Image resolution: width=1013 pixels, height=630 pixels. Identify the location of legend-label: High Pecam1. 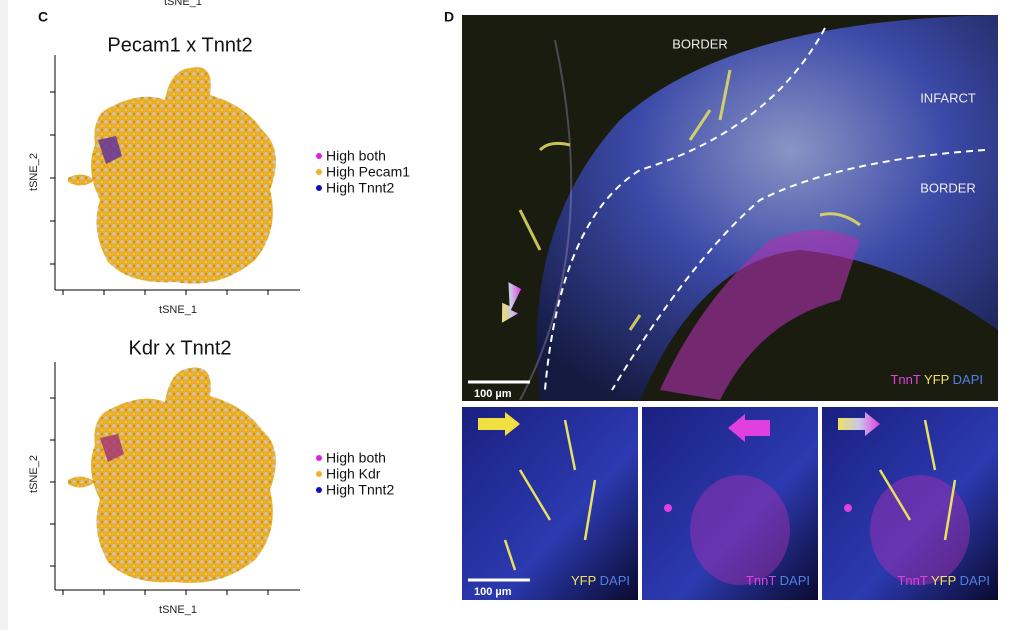
(368, 172).